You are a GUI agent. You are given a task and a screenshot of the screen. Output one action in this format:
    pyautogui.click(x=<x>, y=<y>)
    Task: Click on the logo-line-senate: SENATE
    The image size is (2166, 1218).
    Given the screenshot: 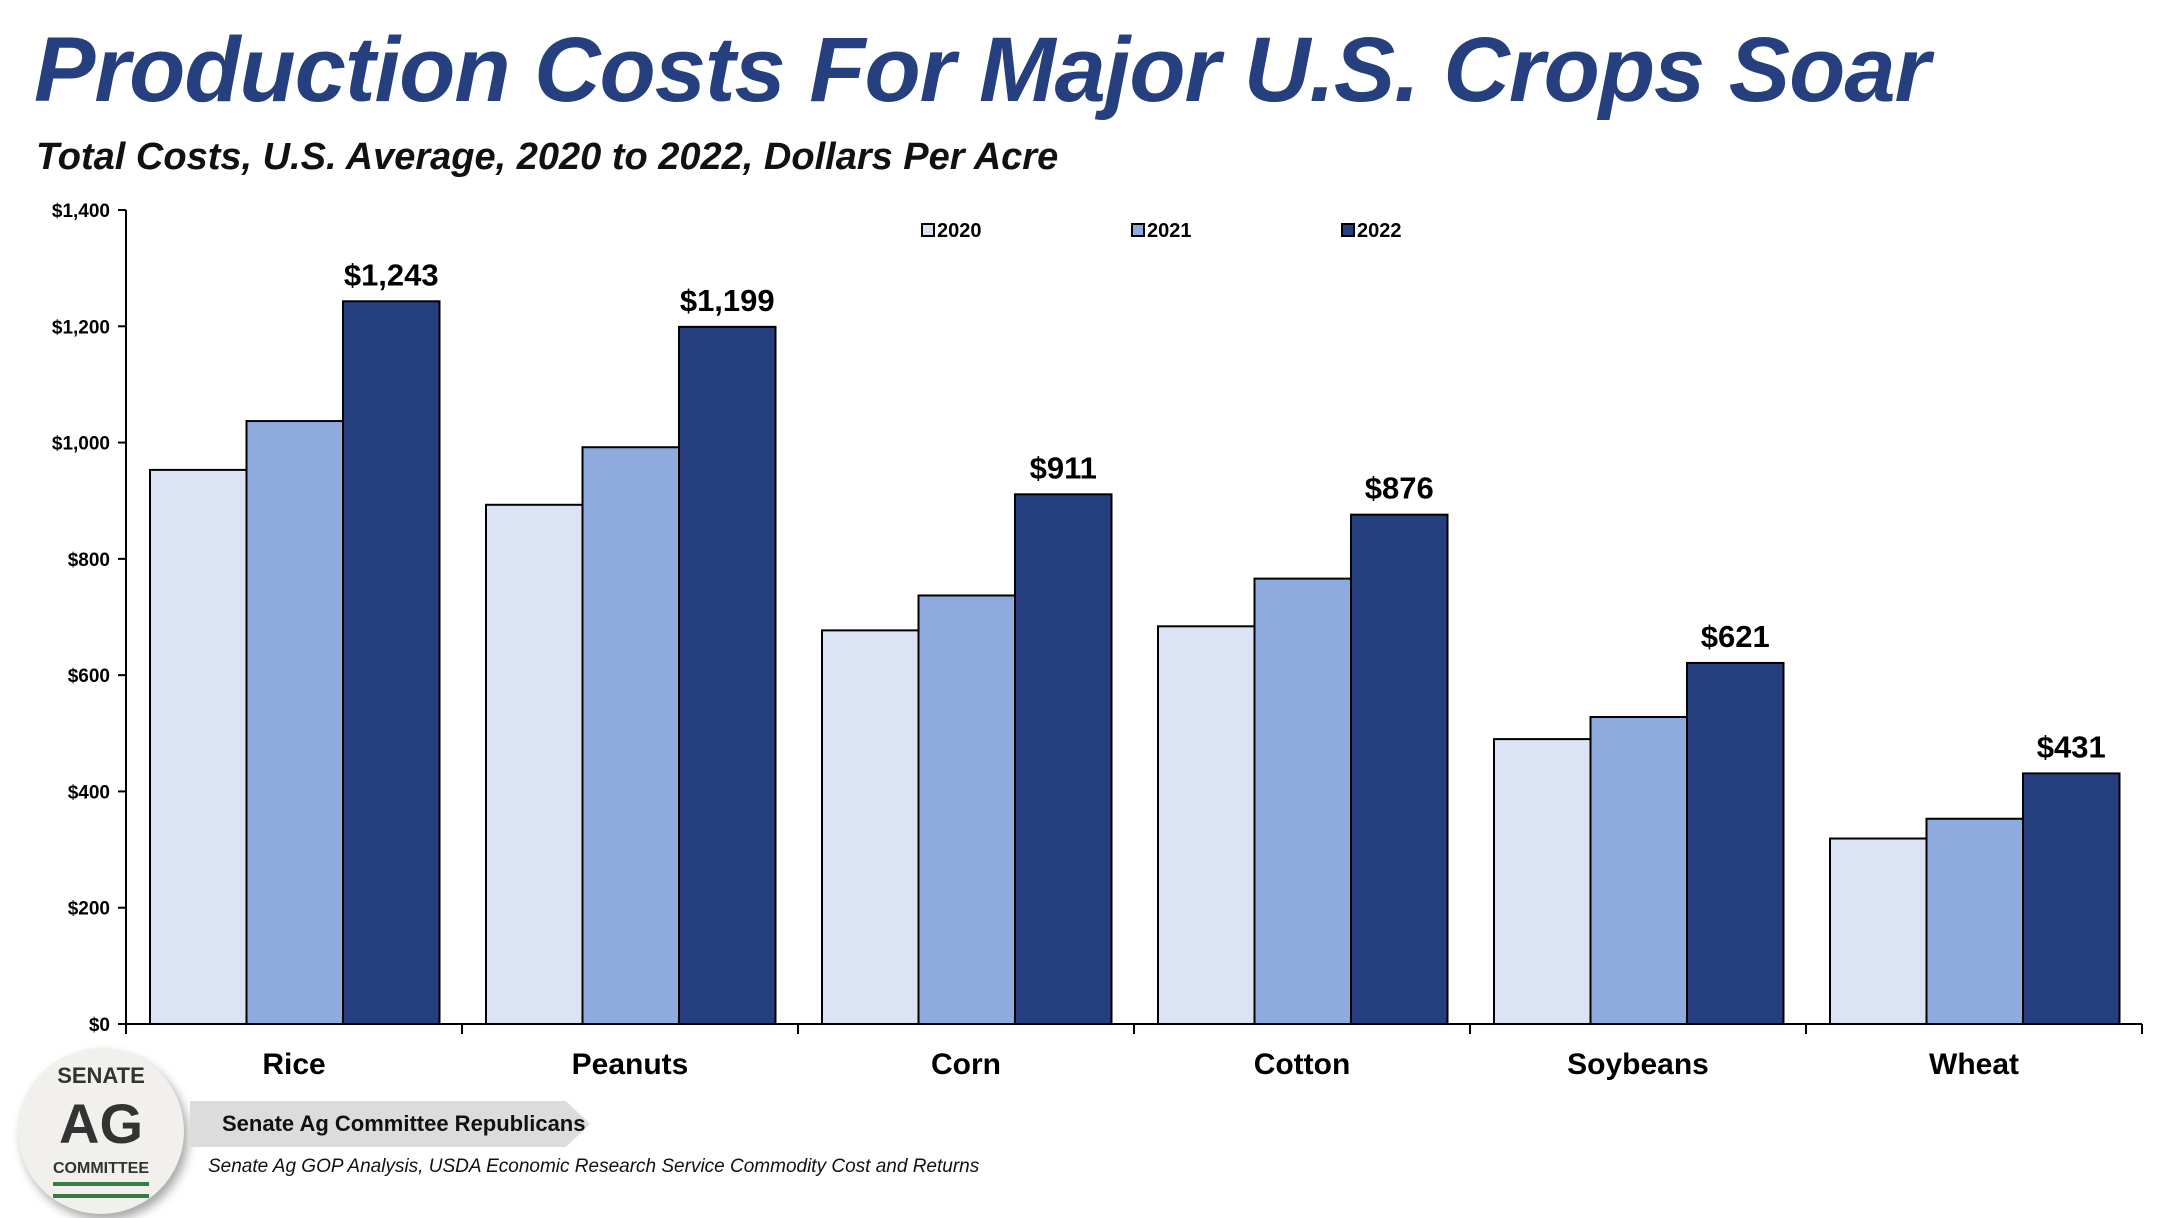 What is the action you would take?
    pyautogui.click(x=101, y=1075)
    